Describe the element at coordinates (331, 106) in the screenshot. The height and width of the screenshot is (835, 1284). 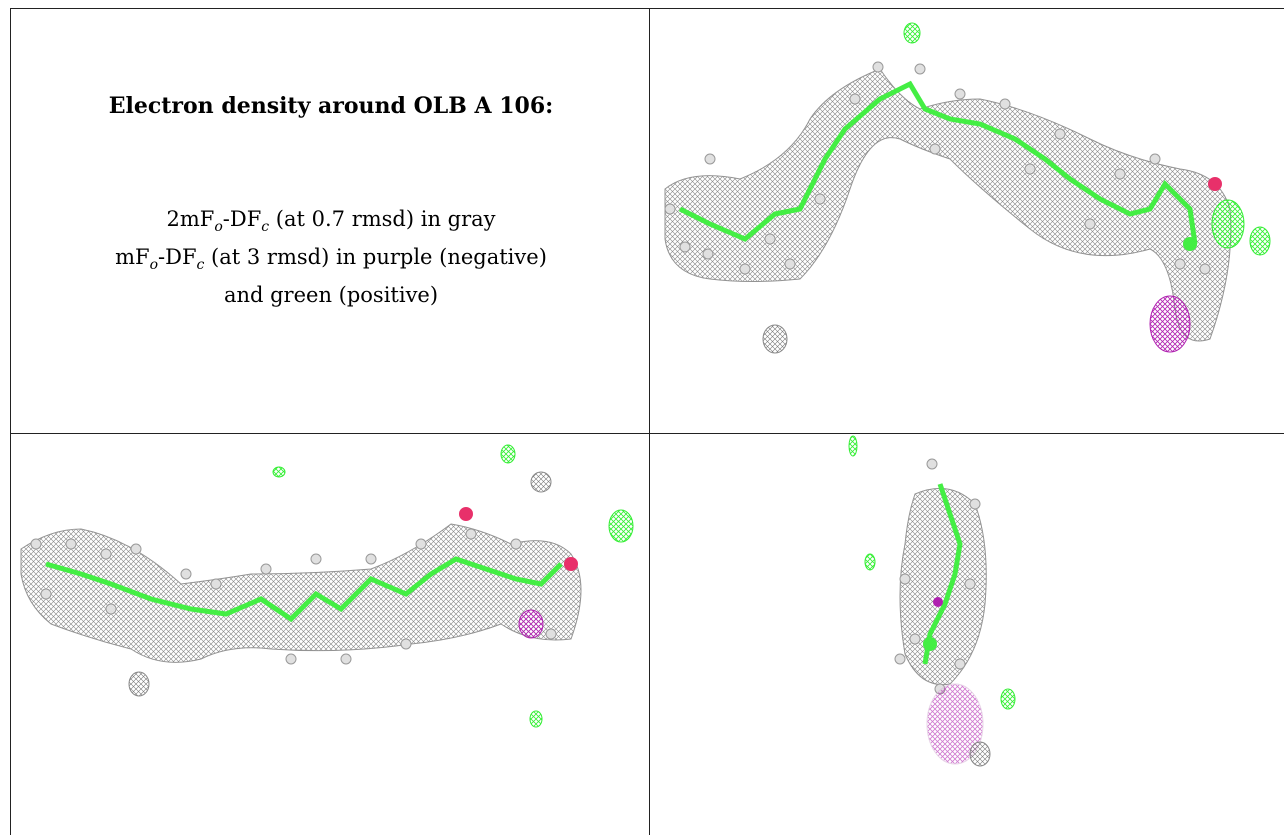
I see `figure-title: Electron density around OLB A 106:` at that location.